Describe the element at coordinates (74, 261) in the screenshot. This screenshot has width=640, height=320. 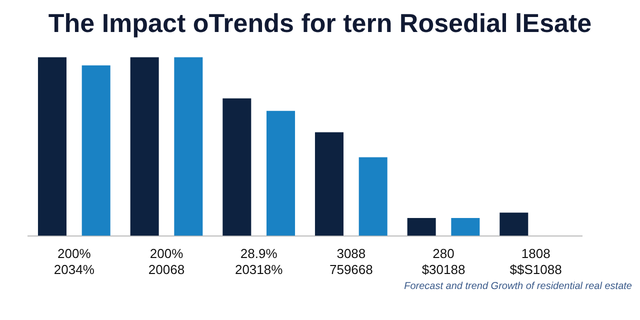
I see `x-tick-label: 200% 2034%` at that location.